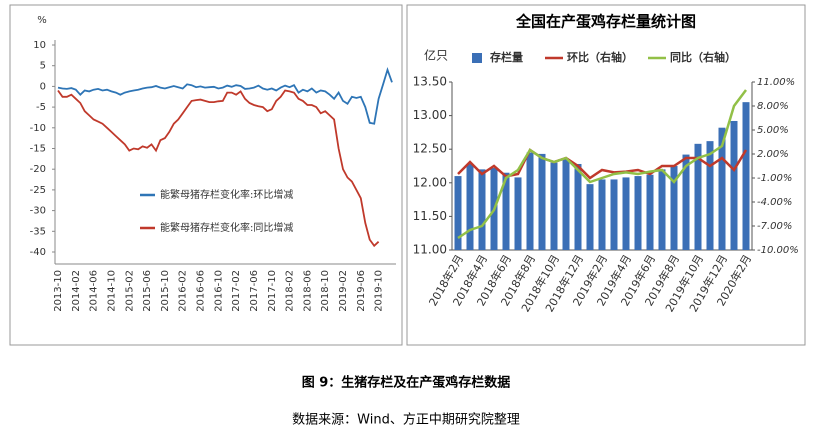 The width and height of the screenshot is (813, 437). What do you see at coordinates (430, 182) in the screenshot?
I see `y-tick-label: 12.00` at bounding box center [430, 182].